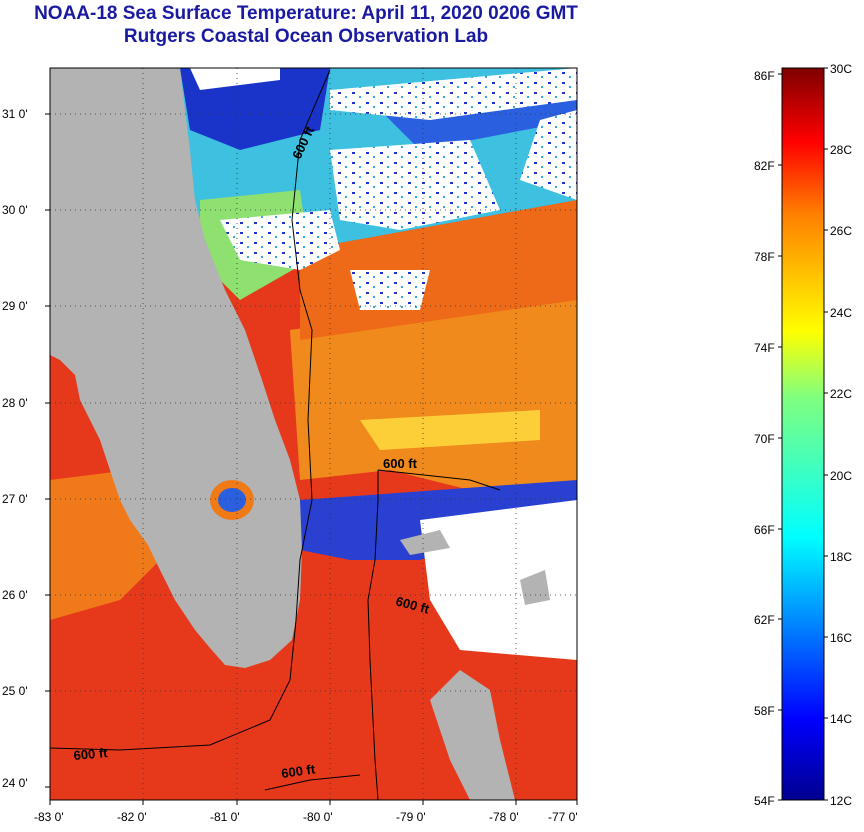 Image resolution: width=864 pixels, height=832 pixels. I want to click on colorbar-f-label: 82F, so click(764, 166).